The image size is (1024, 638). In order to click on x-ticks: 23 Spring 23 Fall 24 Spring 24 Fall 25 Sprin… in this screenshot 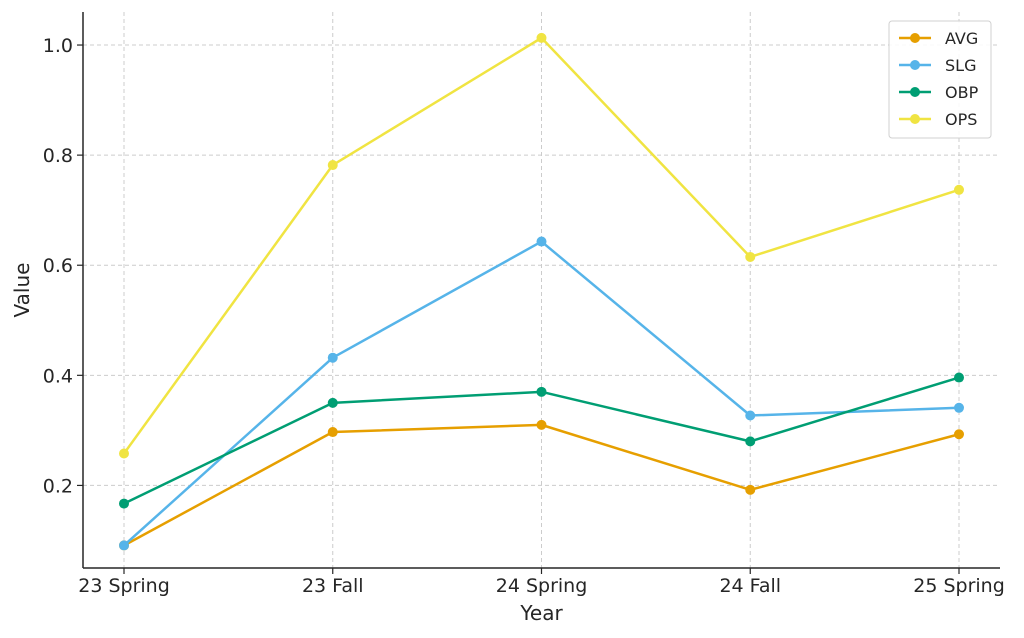, I will do `click(541, 582)`.